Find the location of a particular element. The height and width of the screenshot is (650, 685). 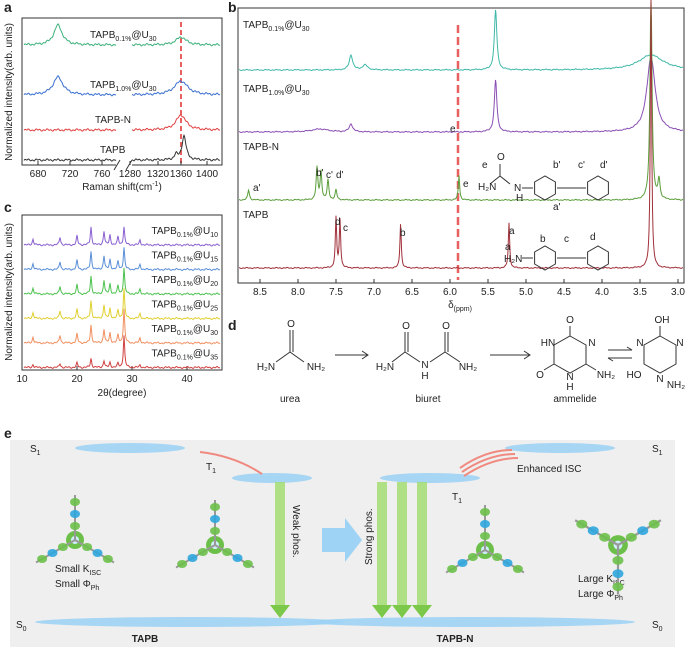

structure-label: a' is located at coordinates (557, 207).